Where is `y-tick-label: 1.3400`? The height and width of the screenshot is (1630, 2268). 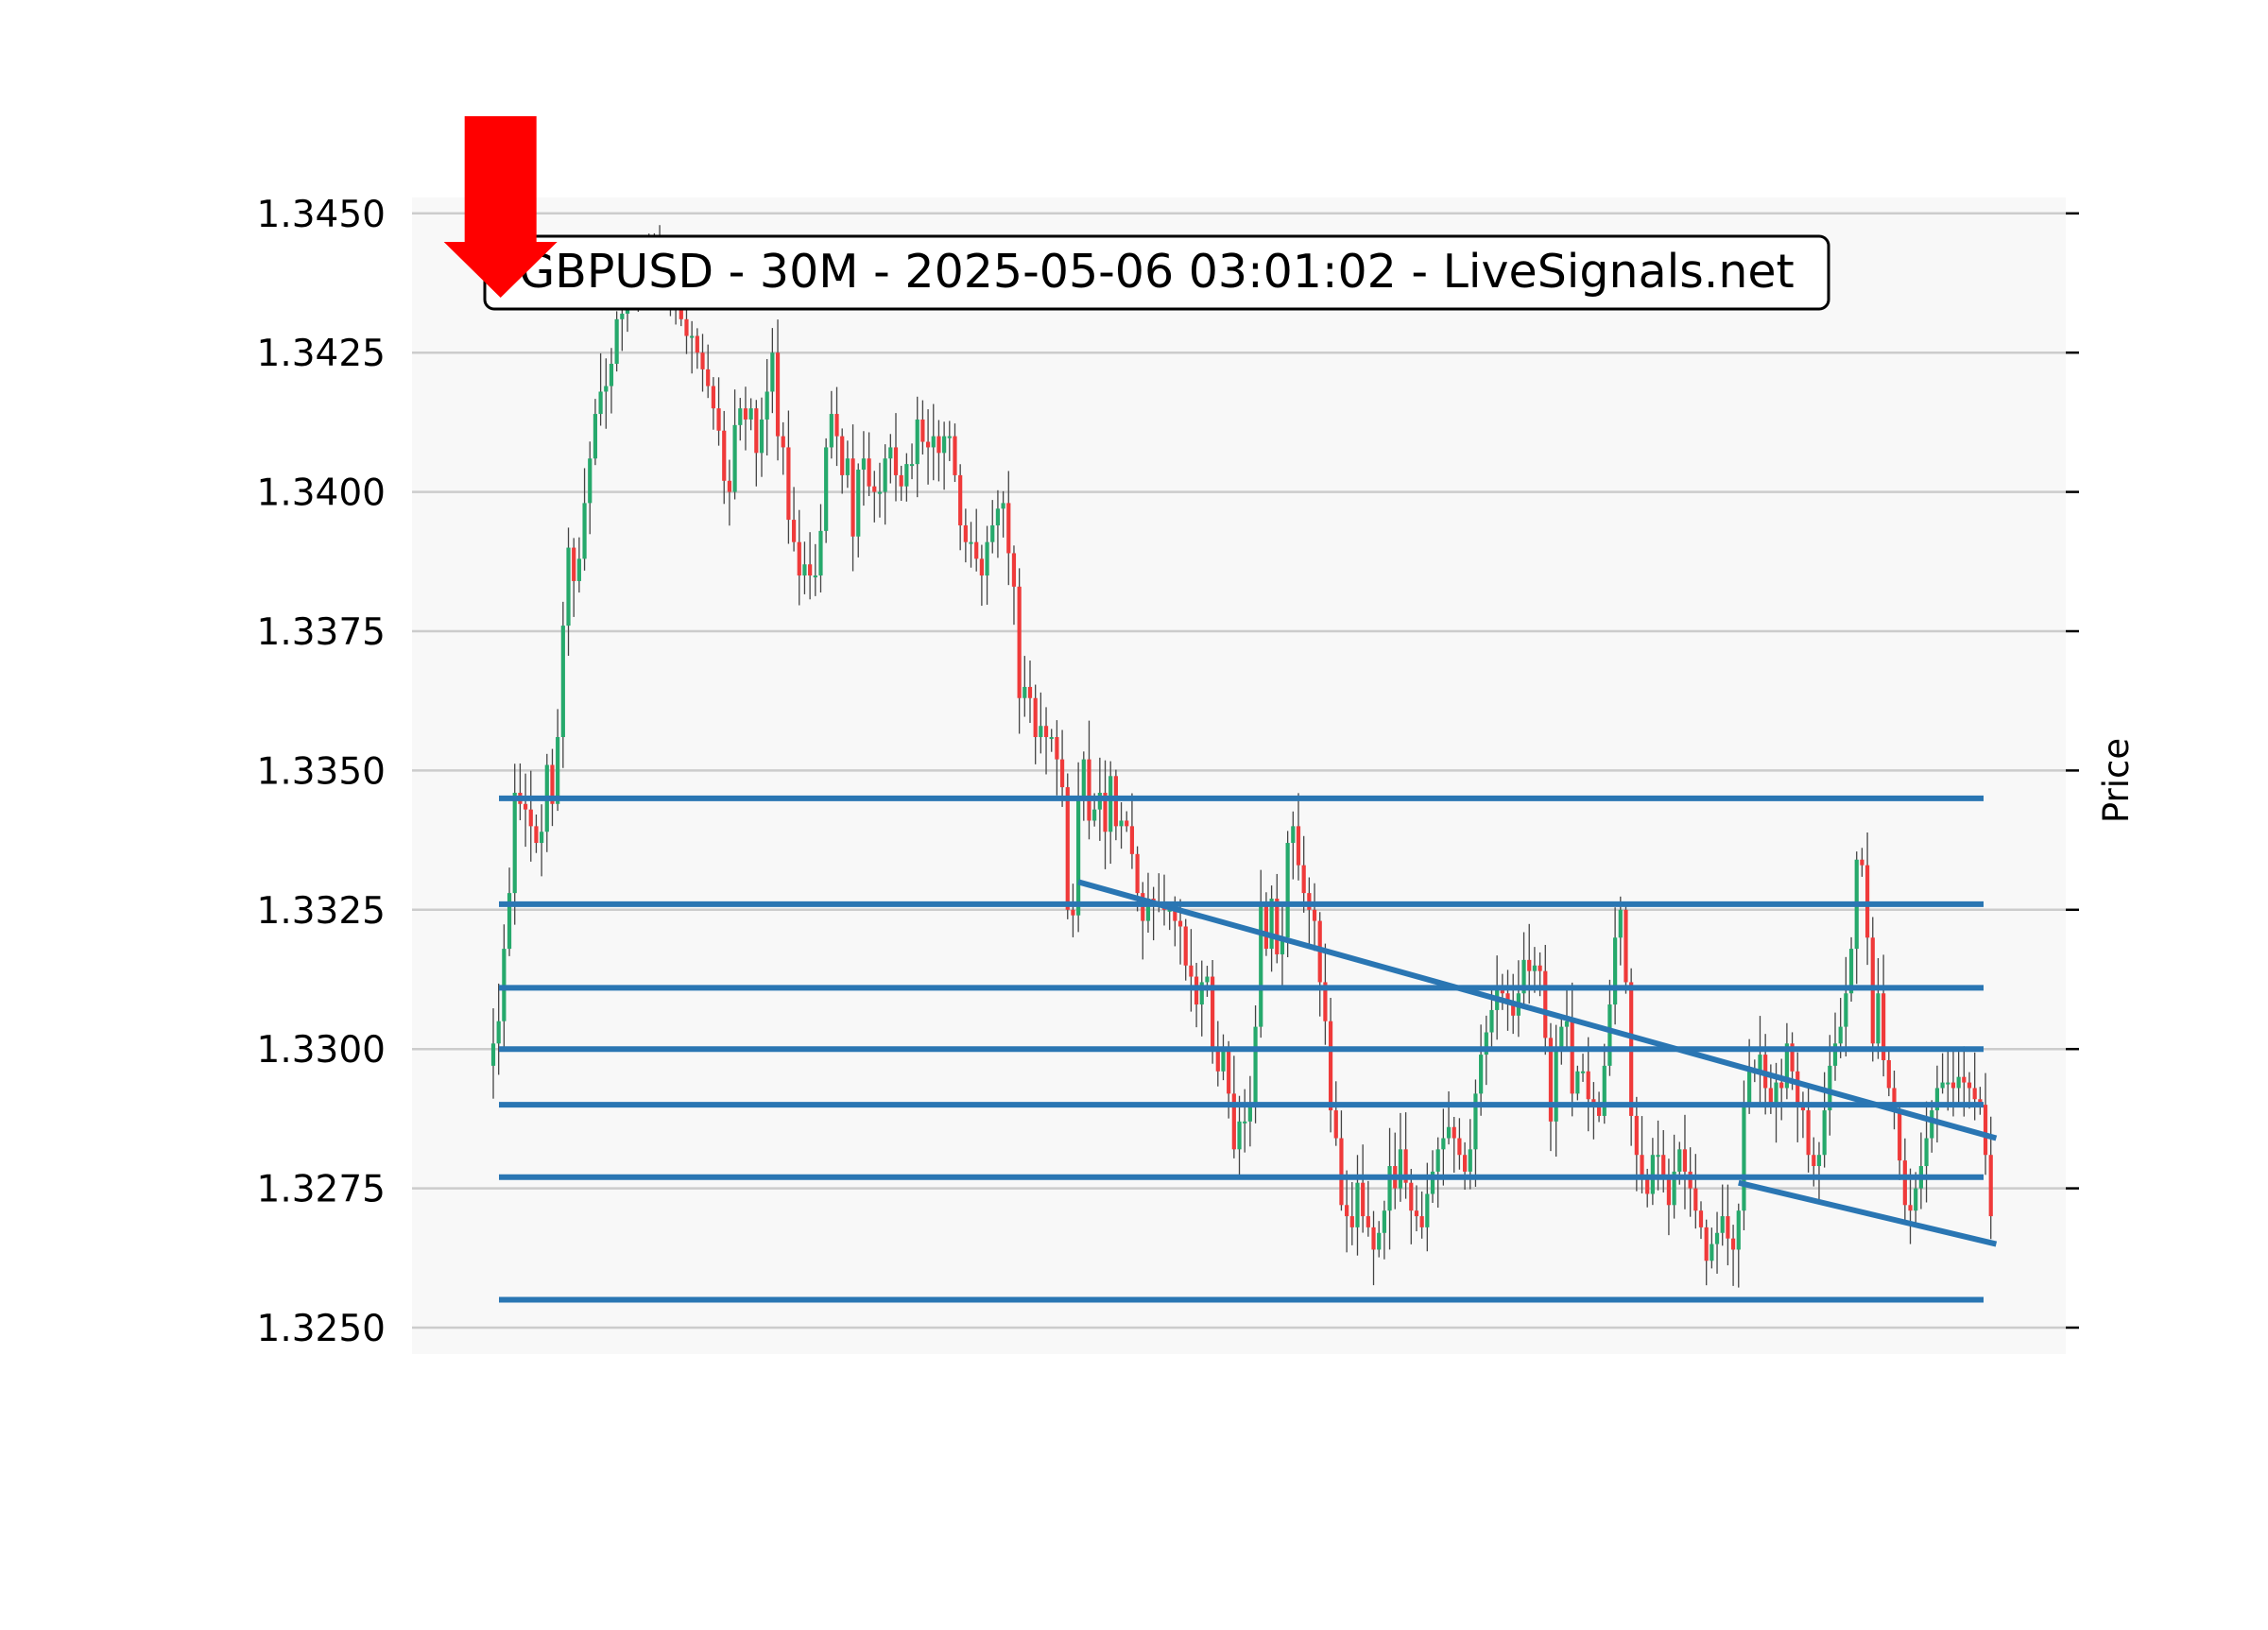 y-tick-label: 1.3400 is located at coordinates (321, 493).